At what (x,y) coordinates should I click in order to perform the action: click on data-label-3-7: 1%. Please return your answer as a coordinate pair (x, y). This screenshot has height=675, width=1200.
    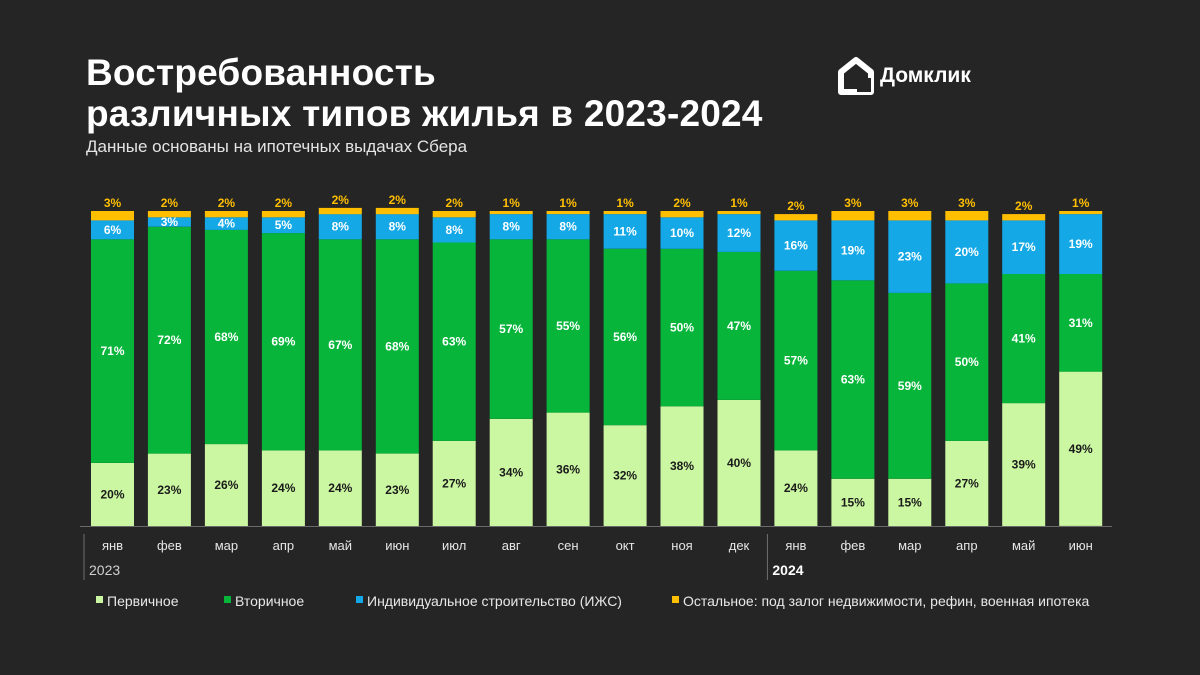
    Looking at the image, I should click on (512, 203).